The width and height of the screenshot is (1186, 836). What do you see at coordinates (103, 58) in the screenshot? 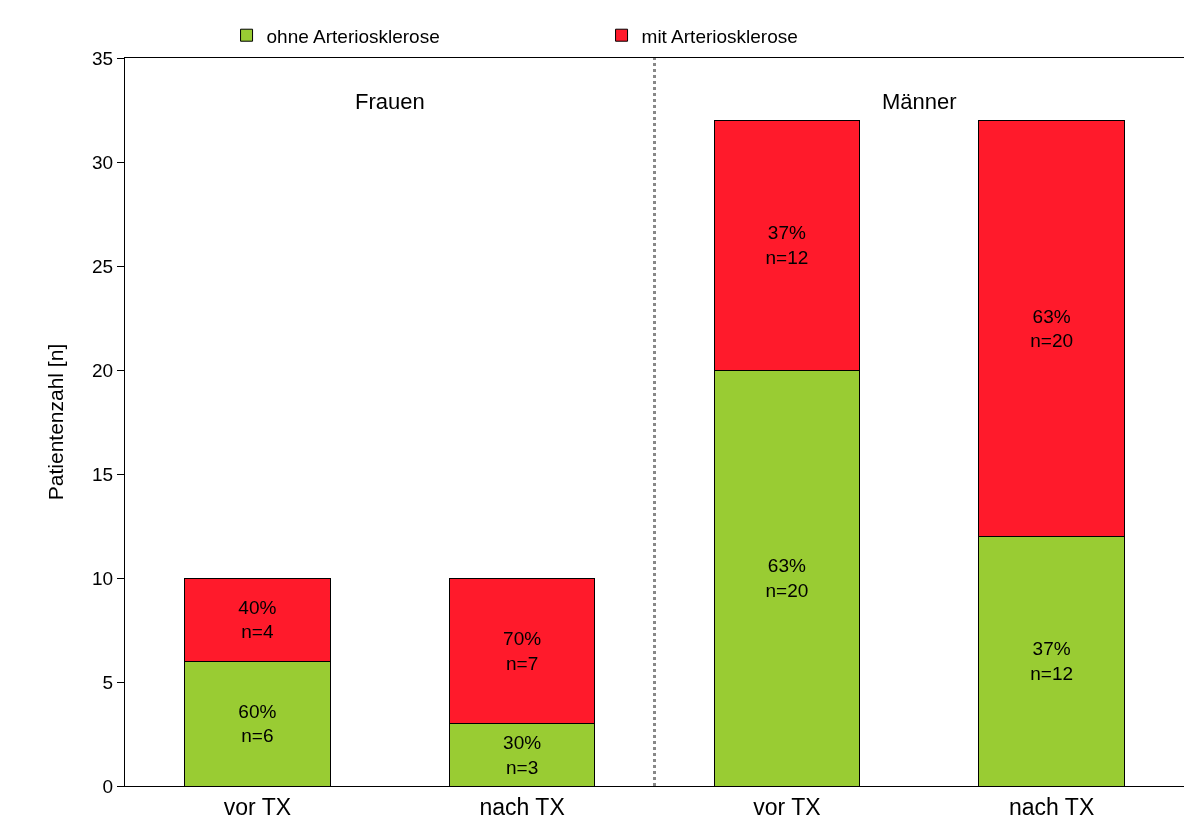
I see `y-tick-label: 35` at bounding box center [103, 58].